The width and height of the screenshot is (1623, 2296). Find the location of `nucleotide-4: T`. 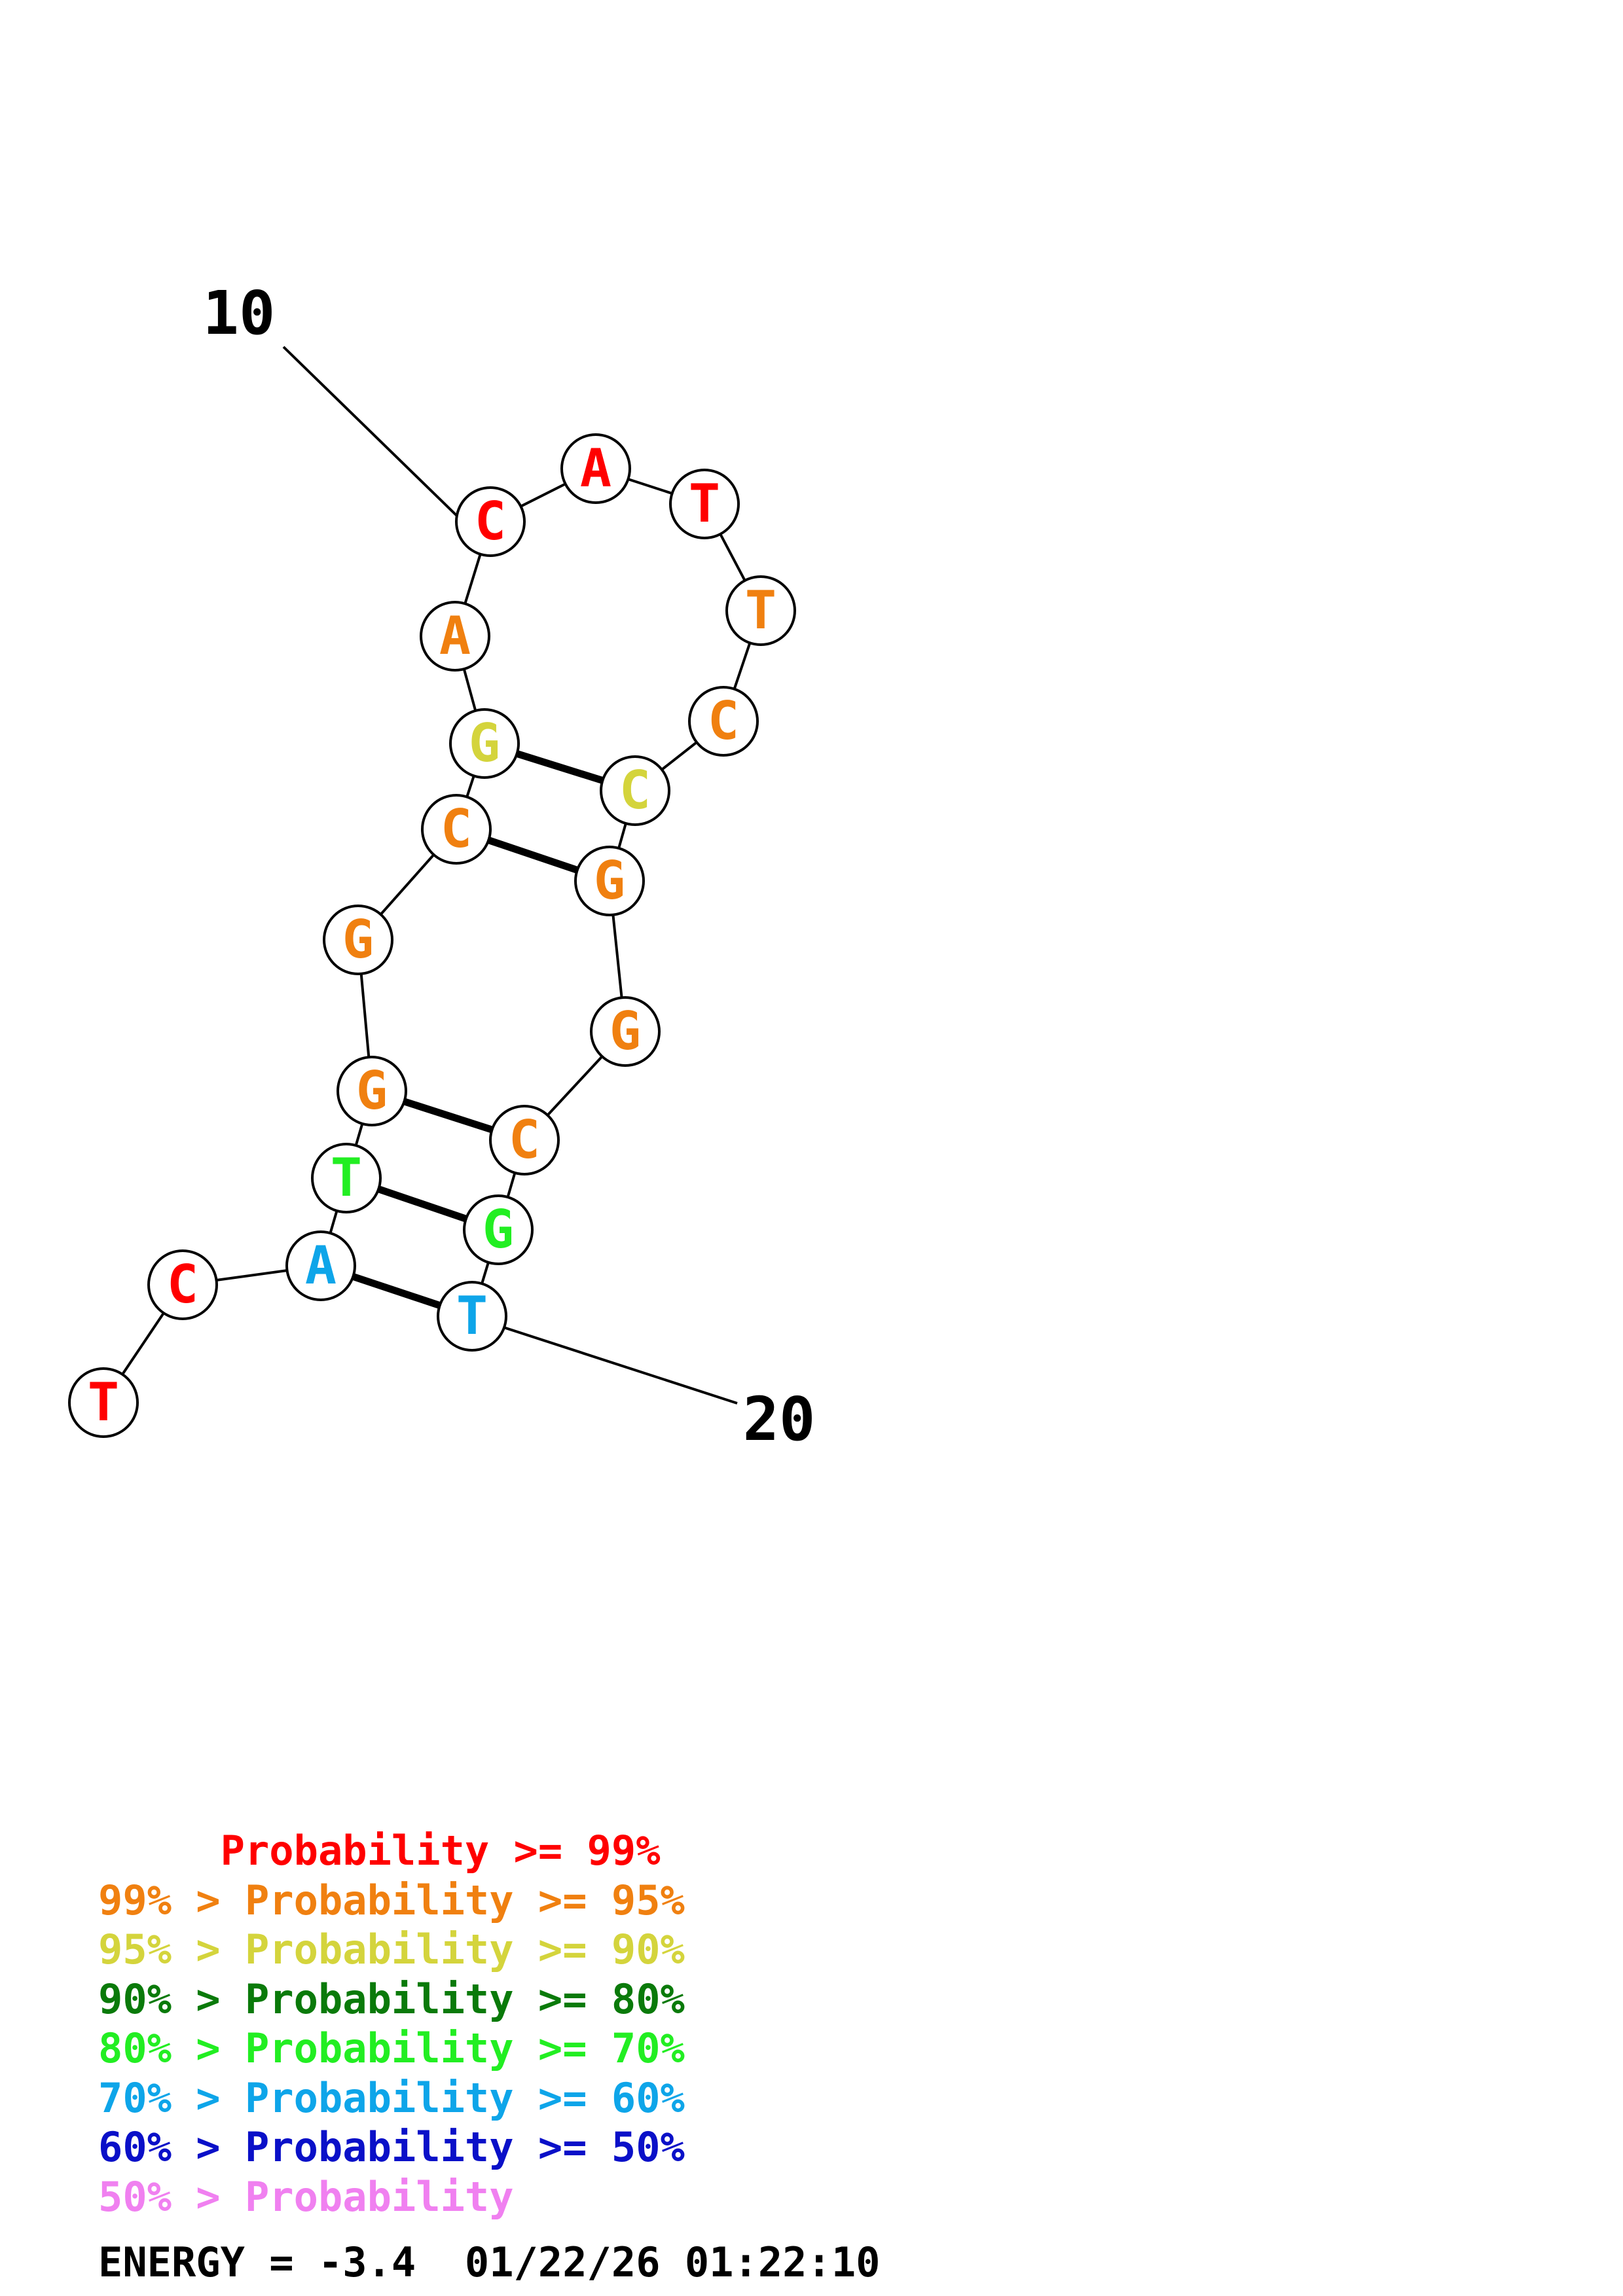

nucleotide-4: T is located at coordinates (346, 1178).